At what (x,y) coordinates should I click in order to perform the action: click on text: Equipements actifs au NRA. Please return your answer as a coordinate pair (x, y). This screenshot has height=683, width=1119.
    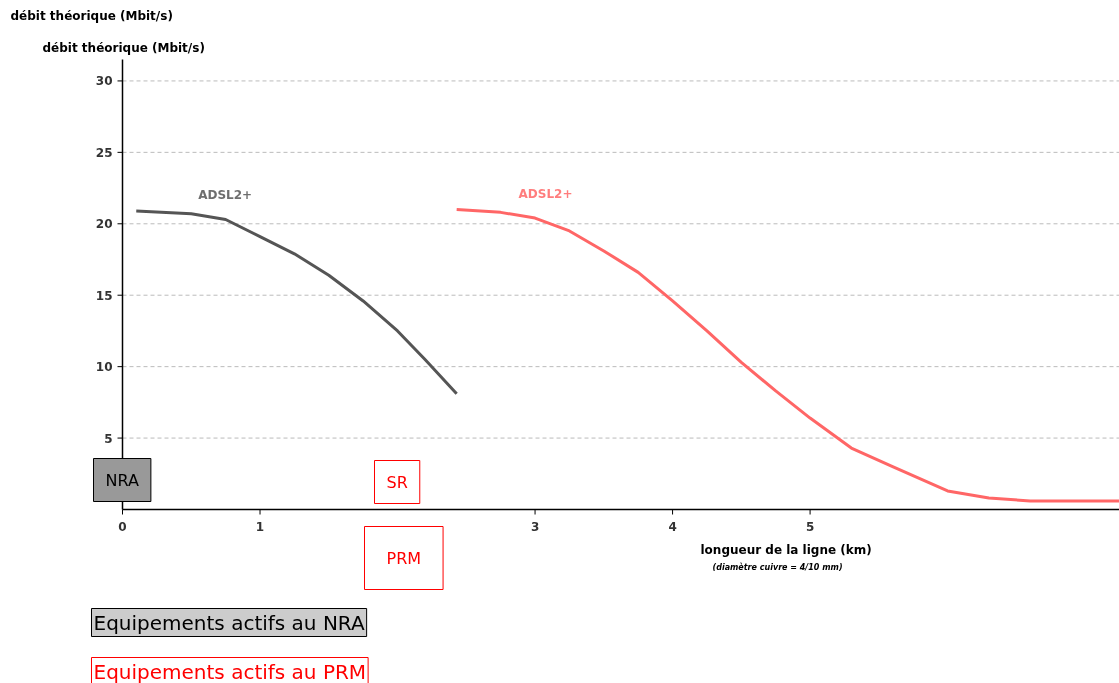
    Looking at the image, I should click on (229, 622).